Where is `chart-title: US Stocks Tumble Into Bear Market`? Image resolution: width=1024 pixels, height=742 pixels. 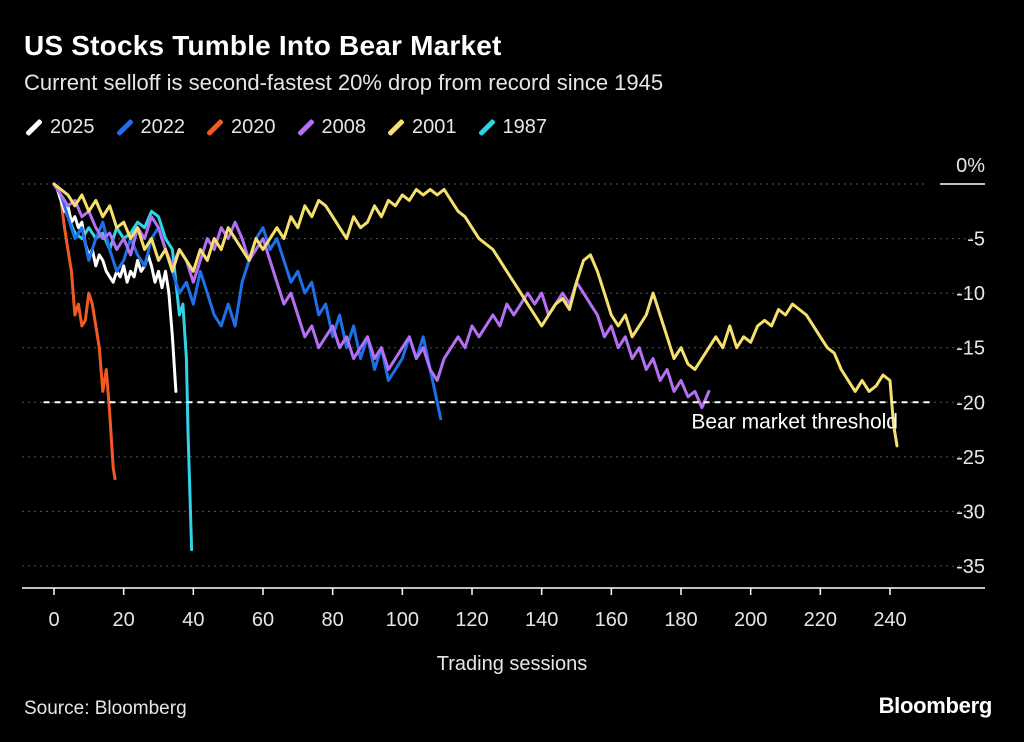
chart-title: US Stocks Tumble Into Bear Market is located at coordinates (263, 45).